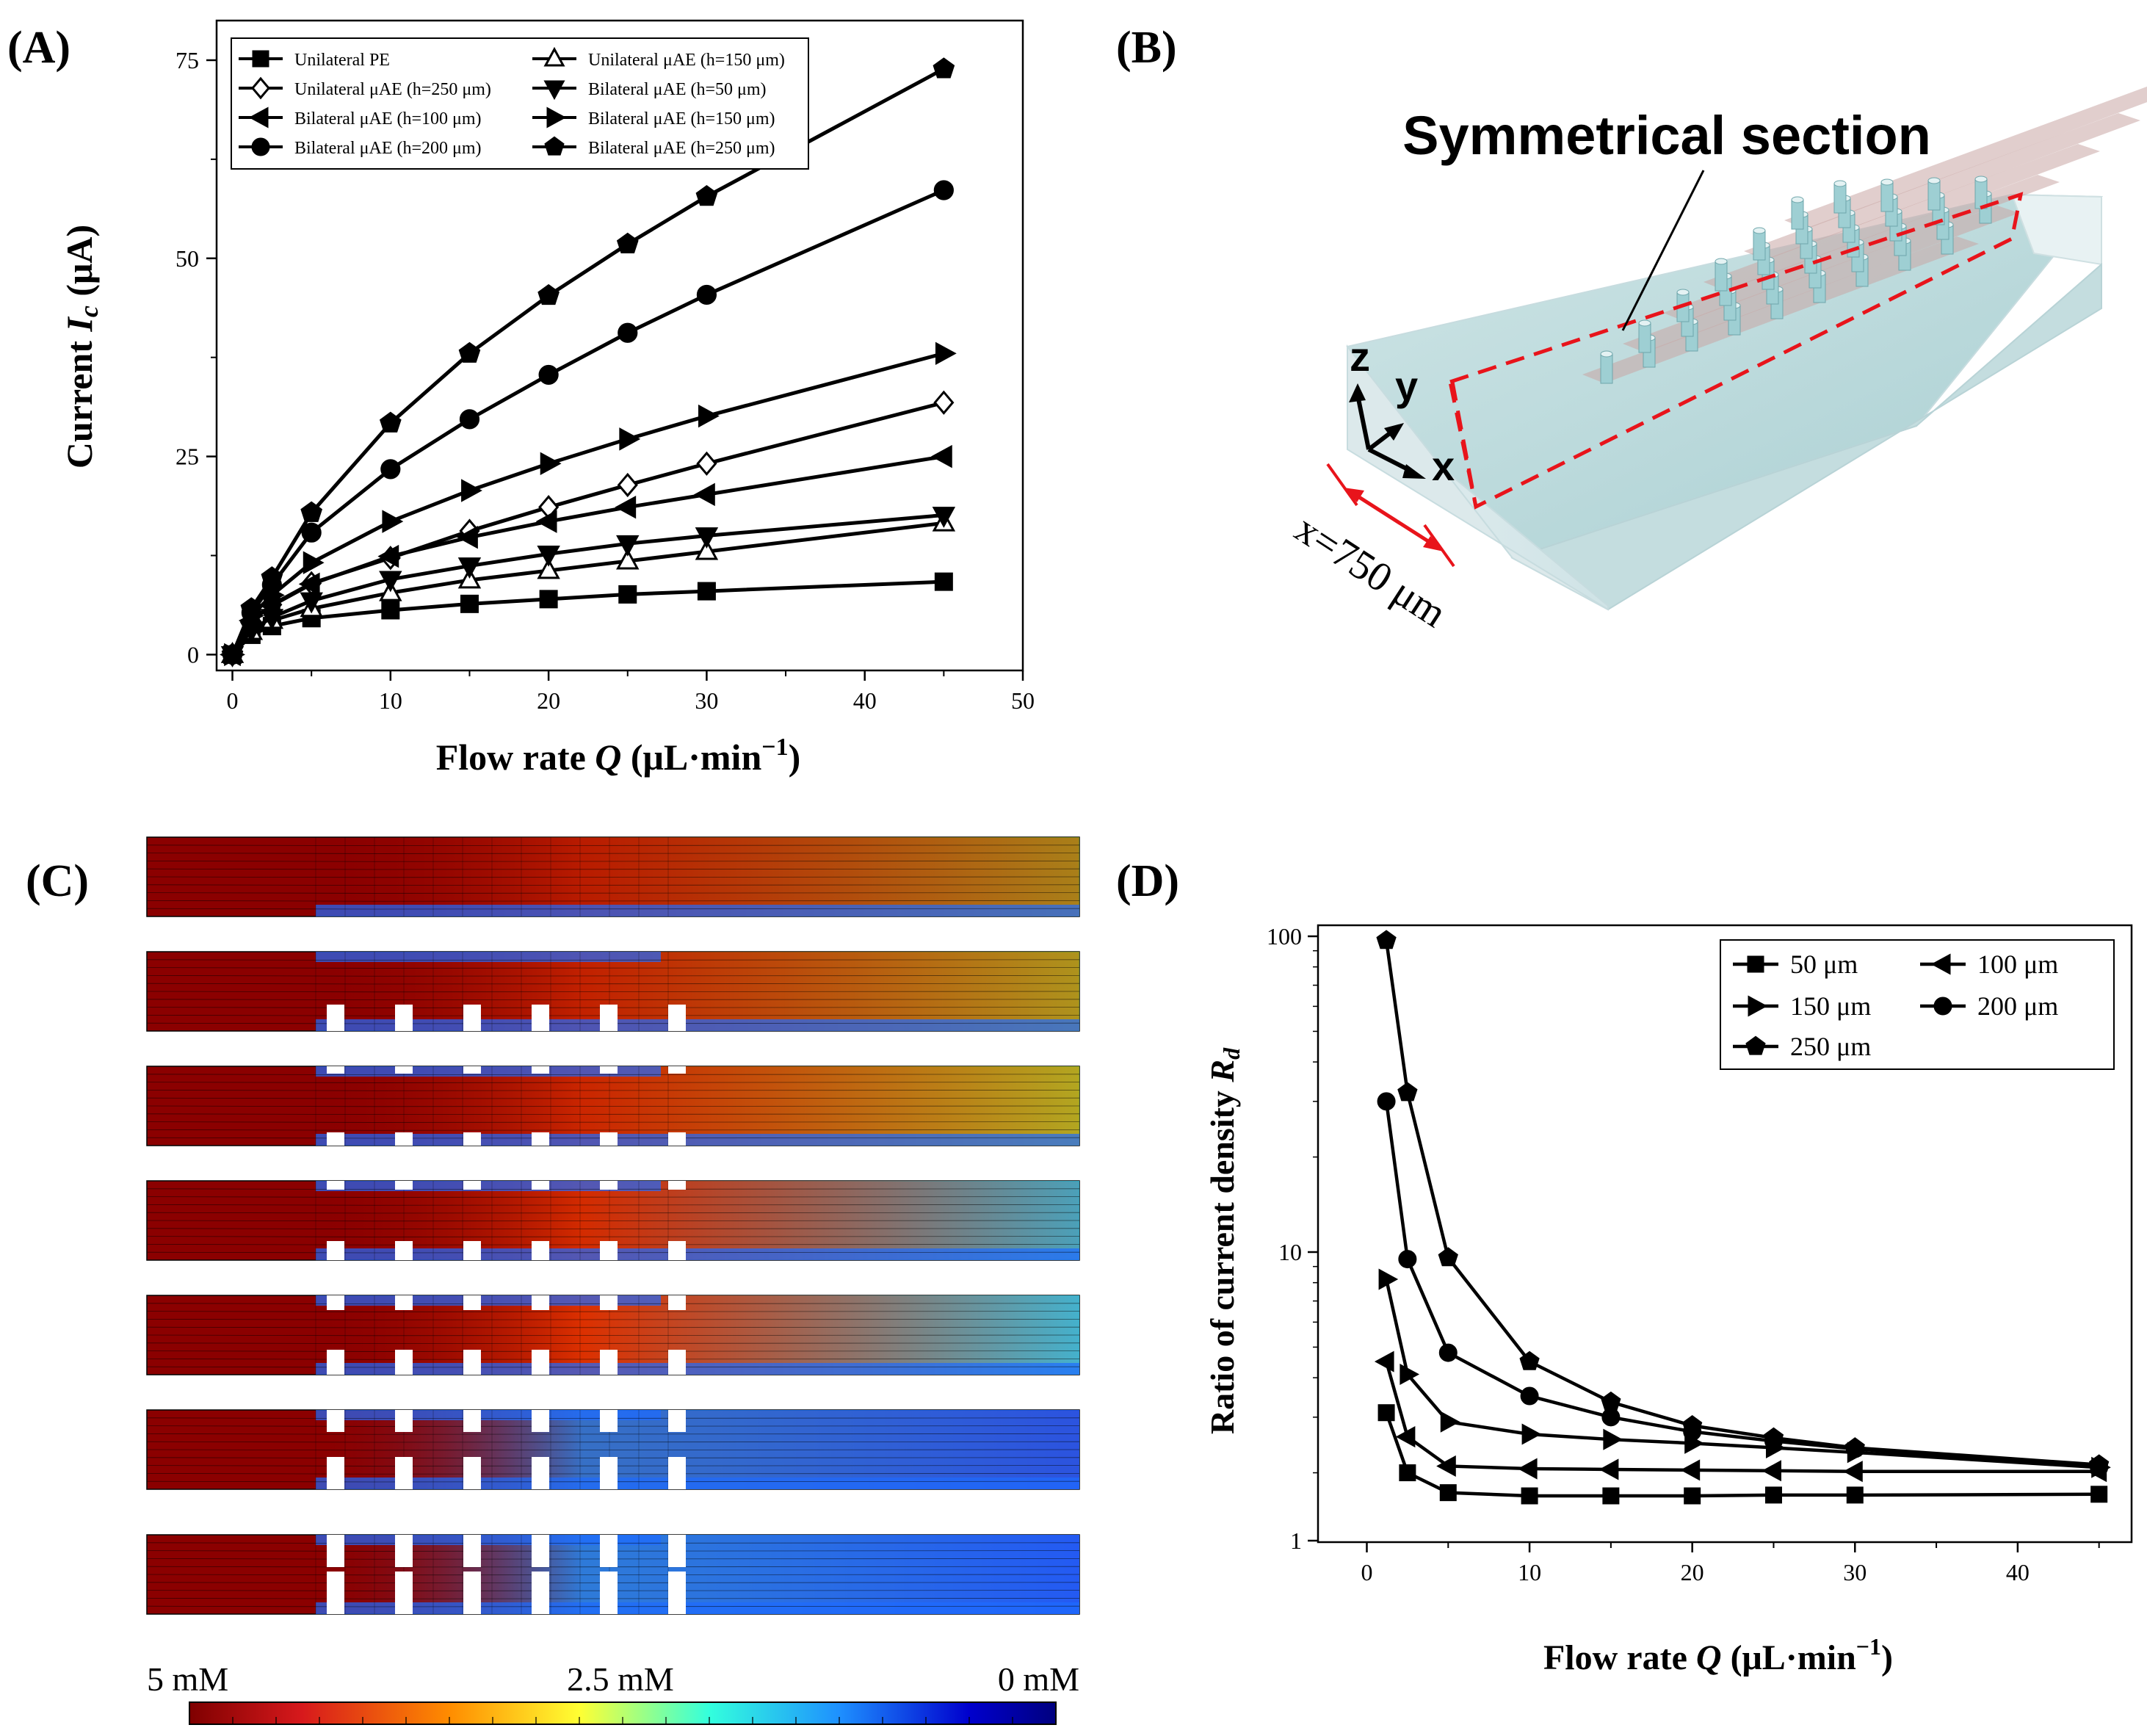 This screenshot has height=1736, width=2147. What do you see at coordinates (1478, 477) in the screenshot?
I see `channel-front-wall` at bounding box center [1478, 477].